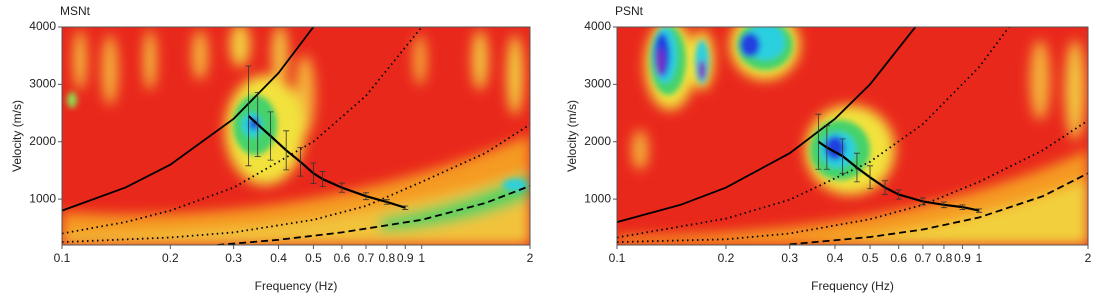  Describe the element at coordinates (629, 11) in the screenshot. I see `chart-title: PSNt` at that location.